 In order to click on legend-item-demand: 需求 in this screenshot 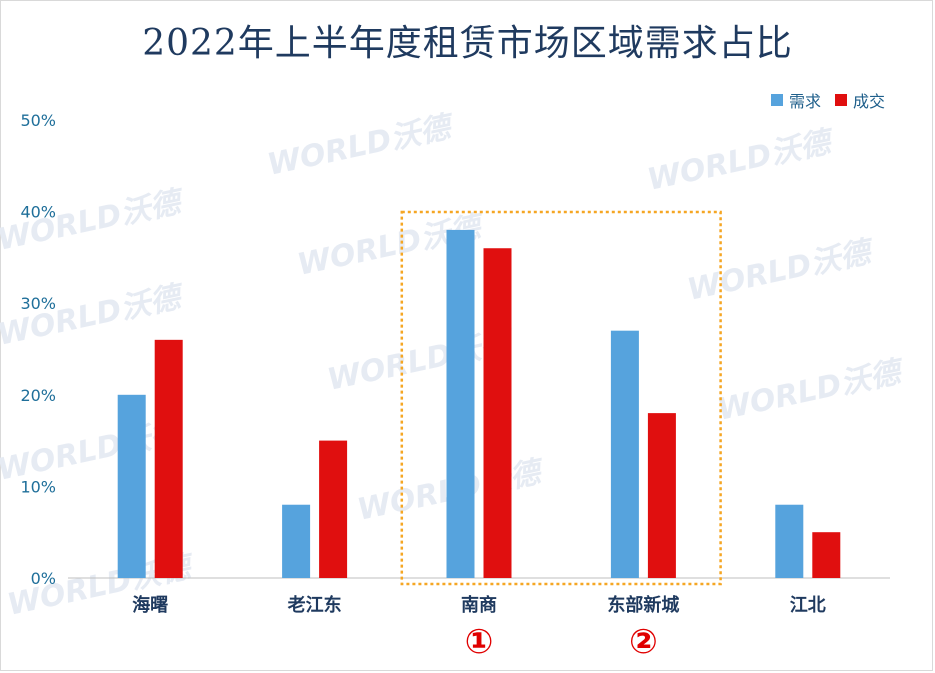, I will do `click(795, 100)`.